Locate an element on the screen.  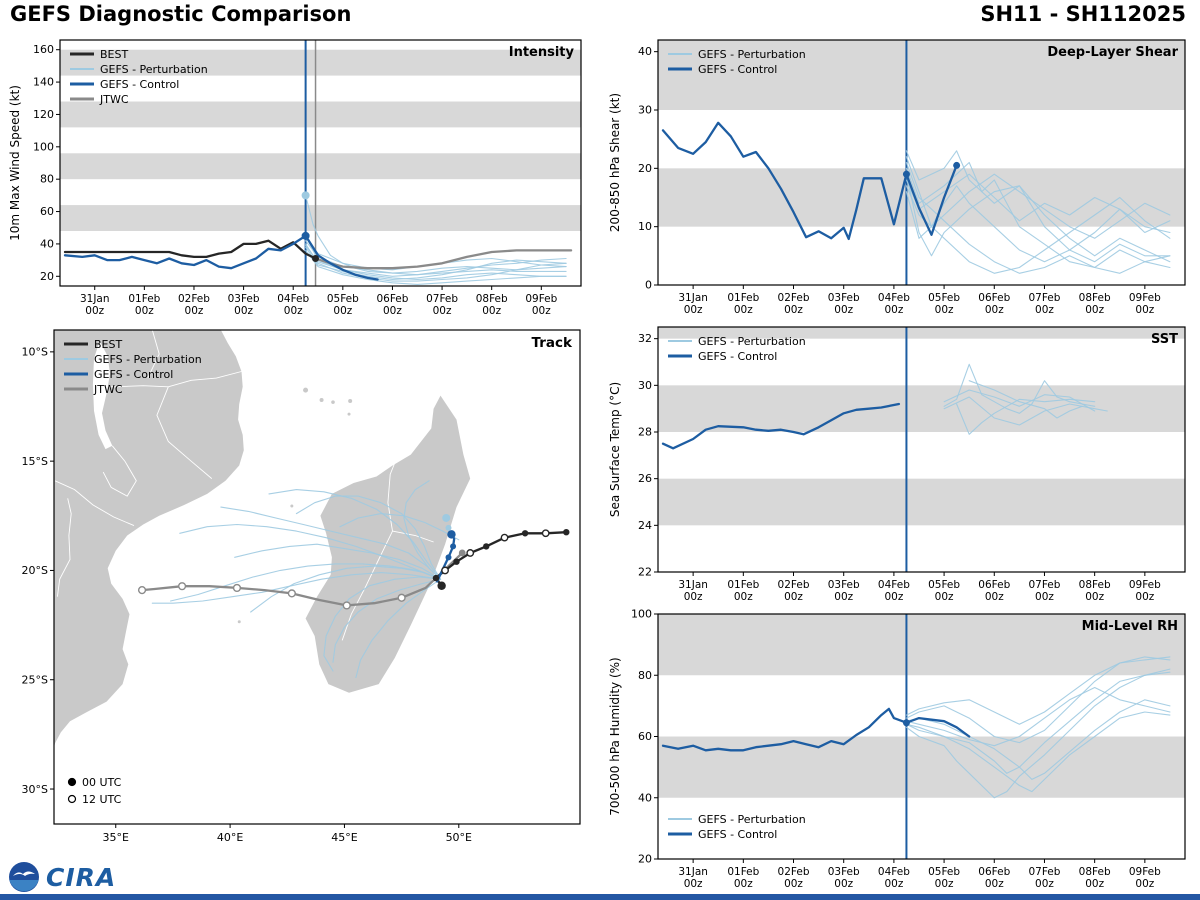
svg-text: SST is located at coordinates (1164, 339).